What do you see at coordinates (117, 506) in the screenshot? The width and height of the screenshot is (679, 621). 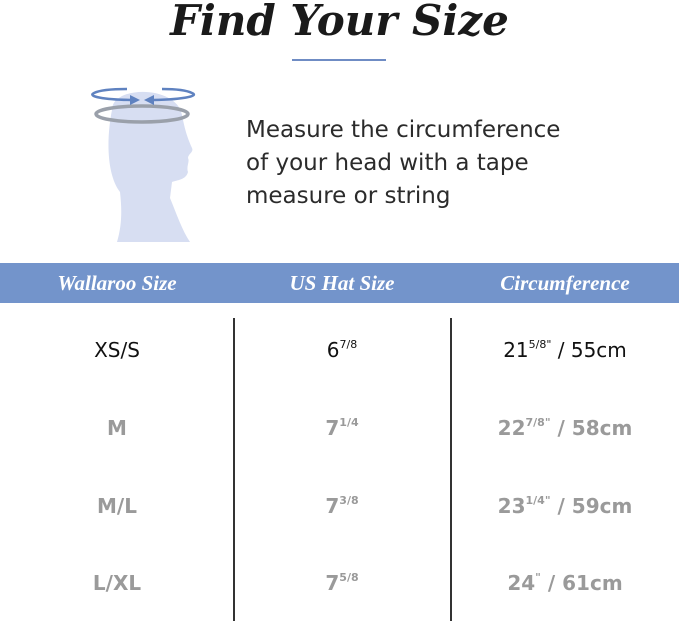 I see `size-cell: M/L` at bounding box center [117, 506].